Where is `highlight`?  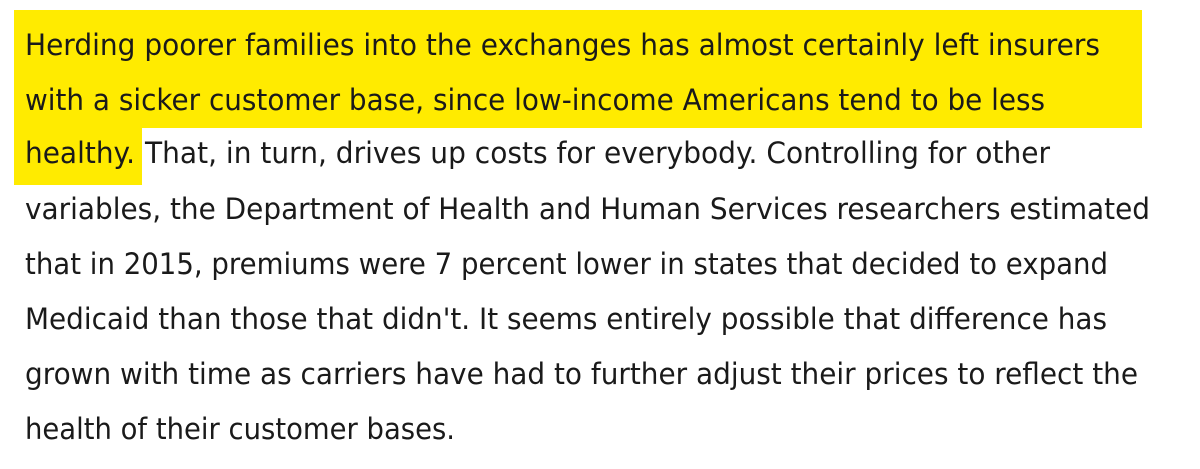 highlight is located at coordinates (78, 156).